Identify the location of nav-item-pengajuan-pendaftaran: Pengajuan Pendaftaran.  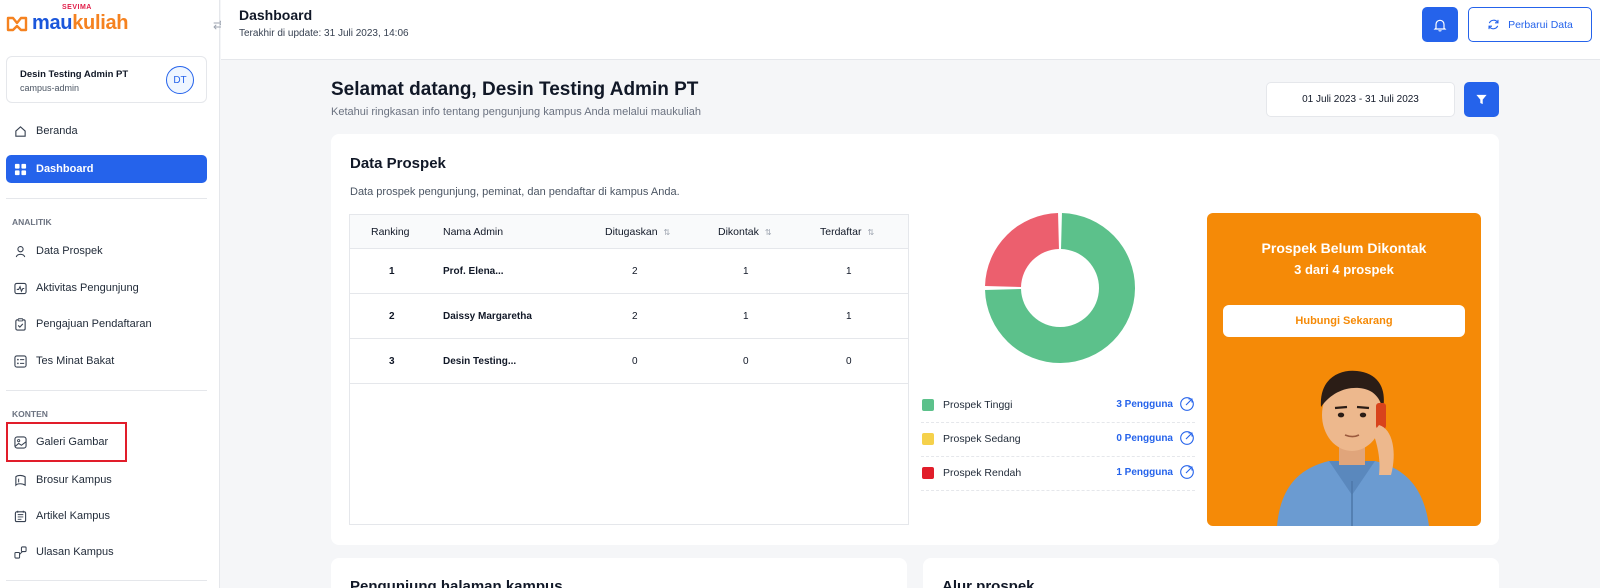
(106, 324).